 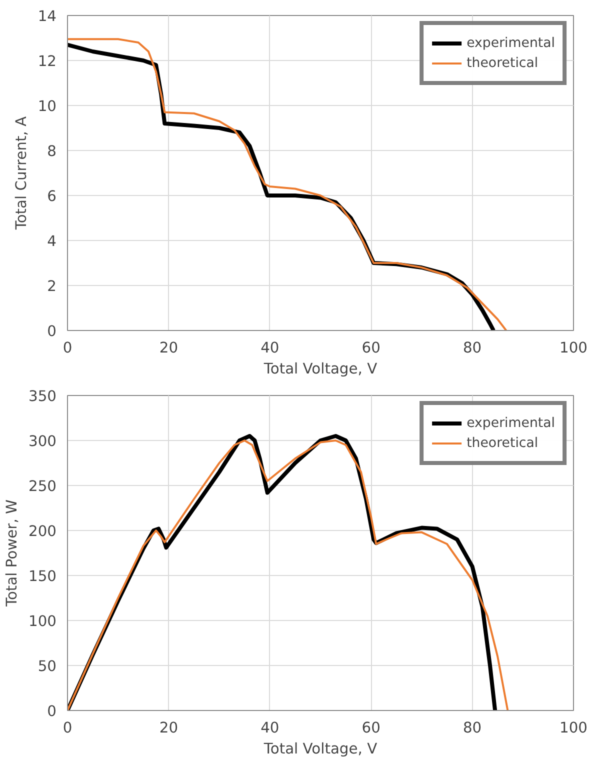 What do you see at coordinates (42, 576) in the screenshot?
I see `y-tick-label: 150` at bounding box center [42, 576].